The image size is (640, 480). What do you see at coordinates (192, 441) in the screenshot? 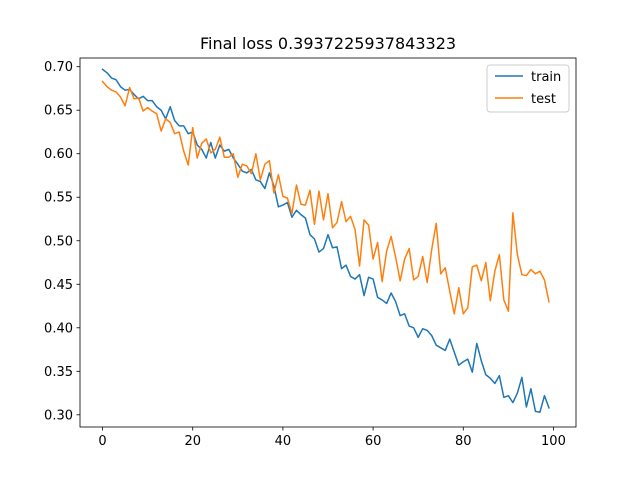
I see `x-tick-label: 20` at bounding box center [192, 441].